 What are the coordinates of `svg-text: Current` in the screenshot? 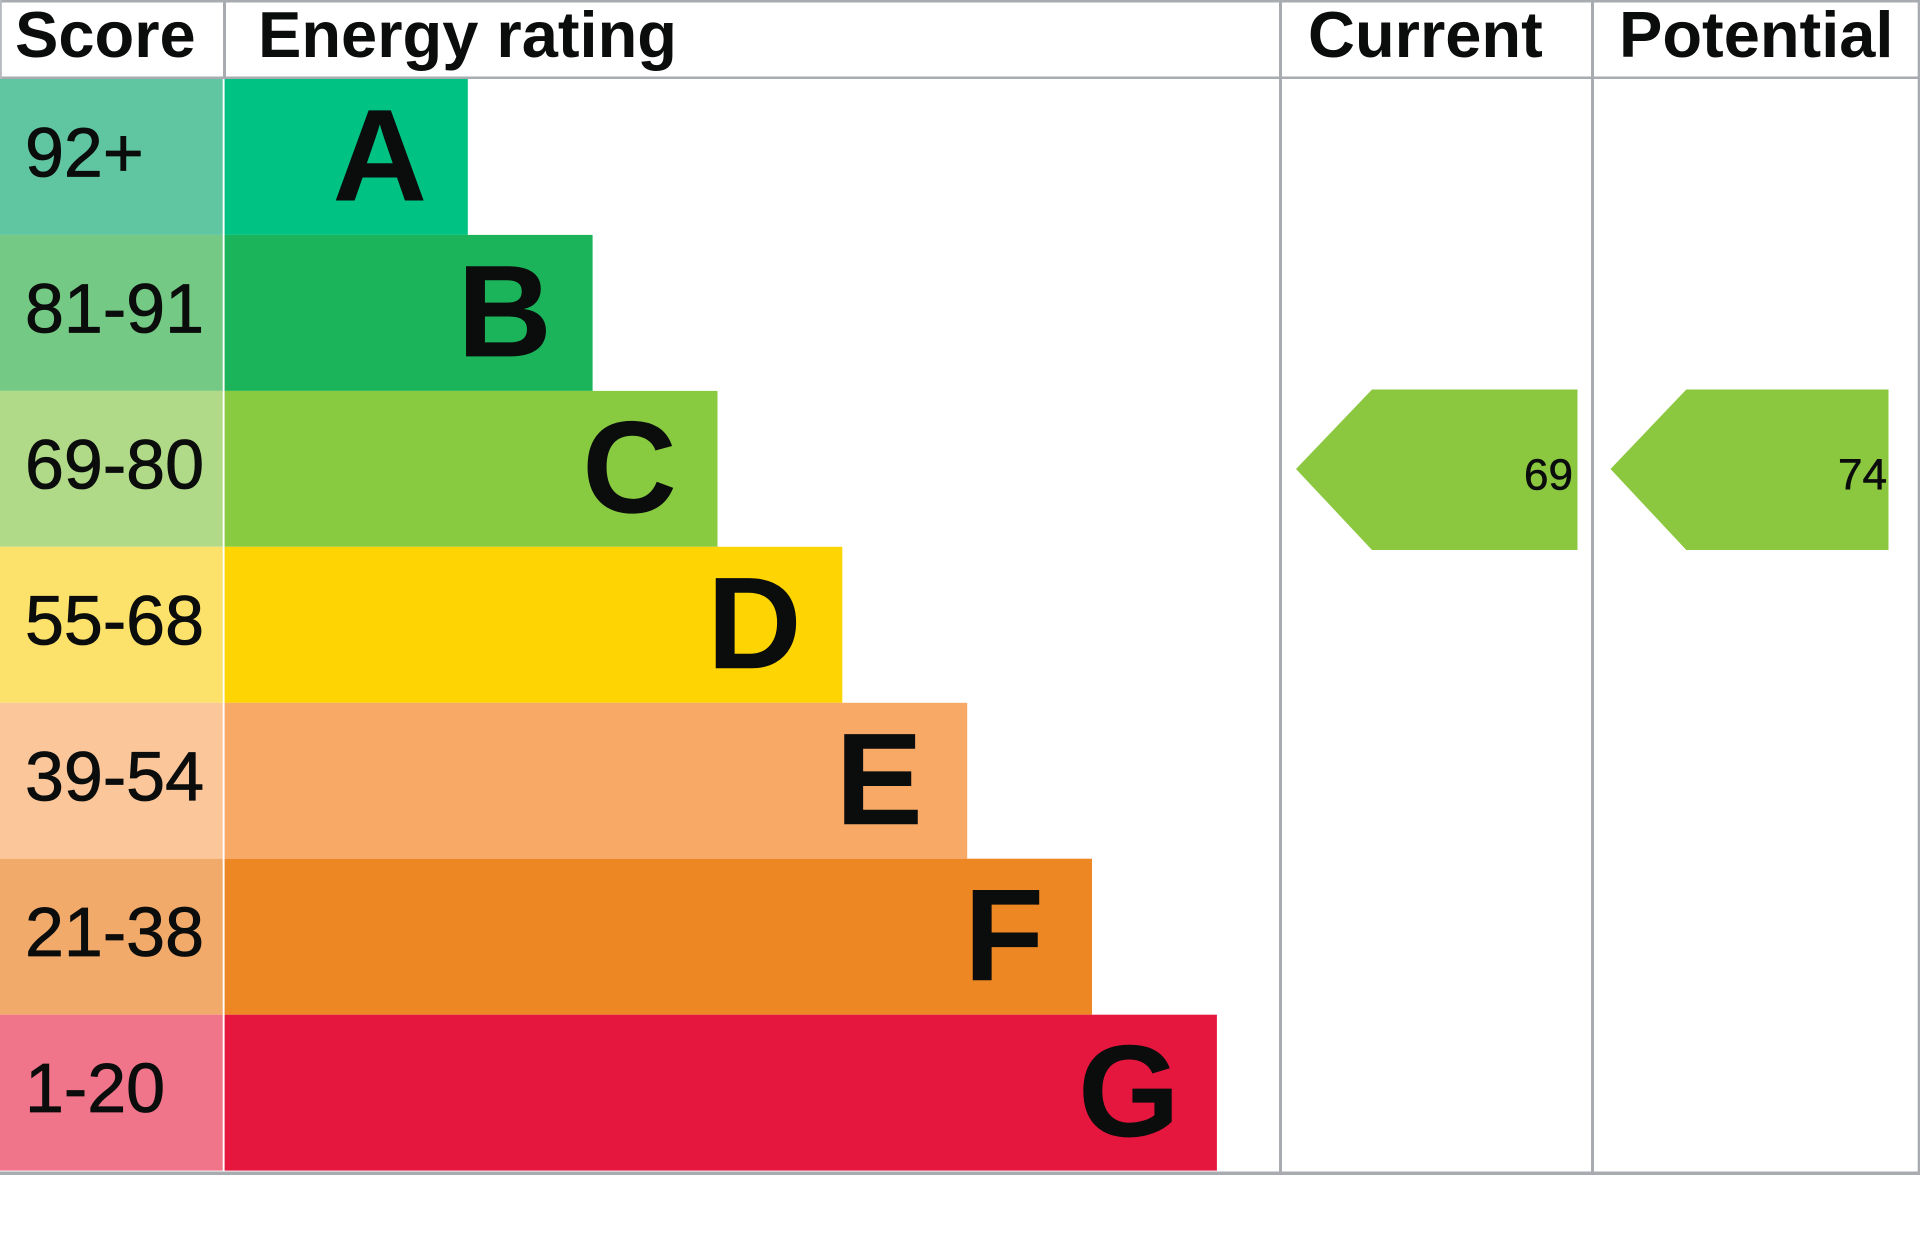 It's located at (1425, 35).